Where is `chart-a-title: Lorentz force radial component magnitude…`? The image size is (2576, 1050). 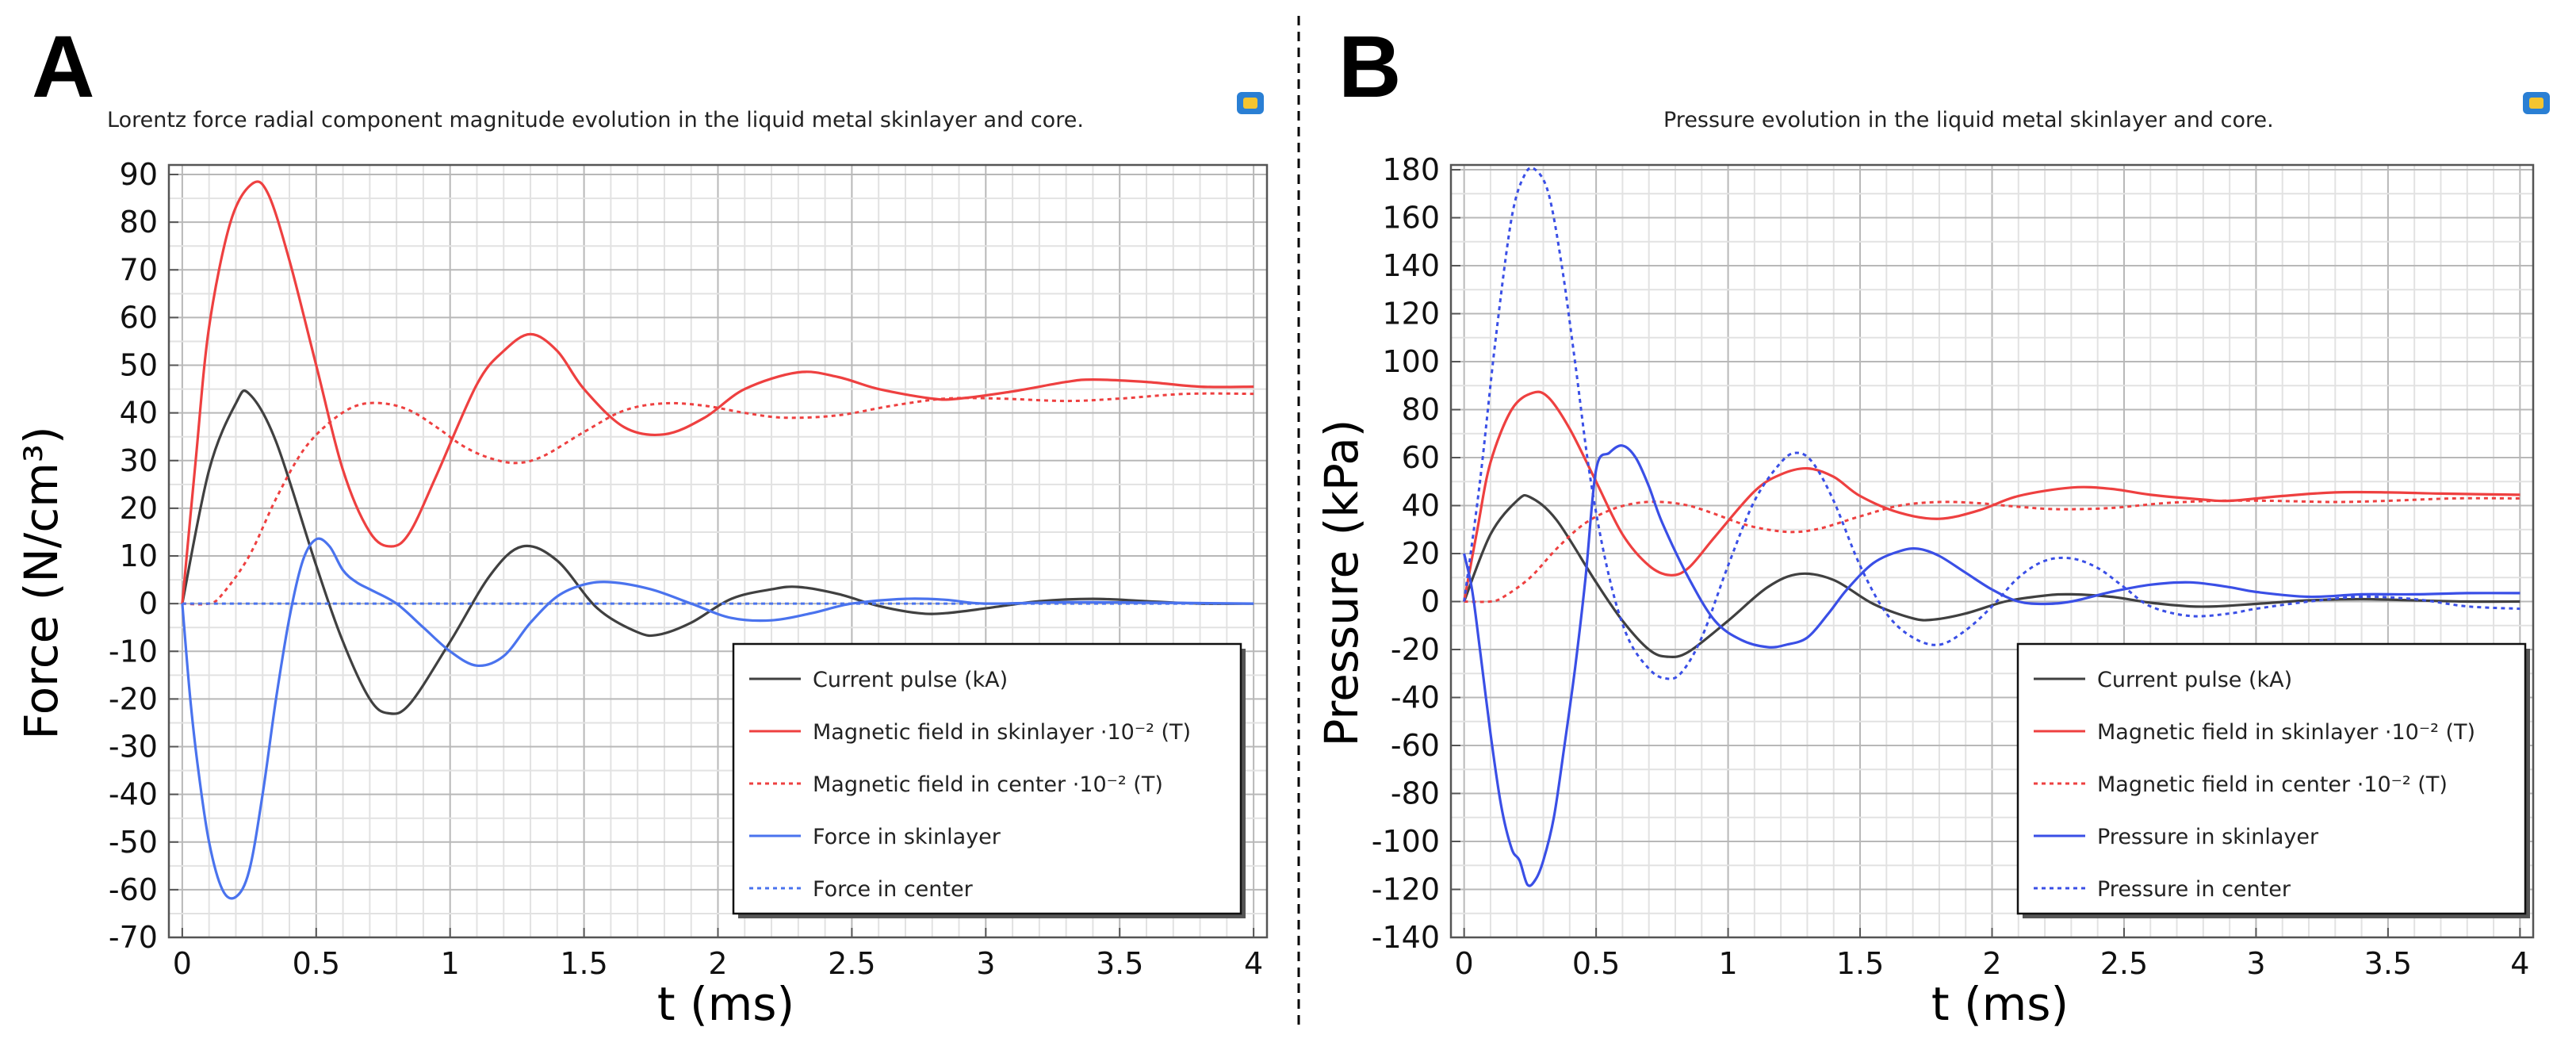
chart-a-title: Lorentz force radial component magnitude… is located at coordinates (595, 120).